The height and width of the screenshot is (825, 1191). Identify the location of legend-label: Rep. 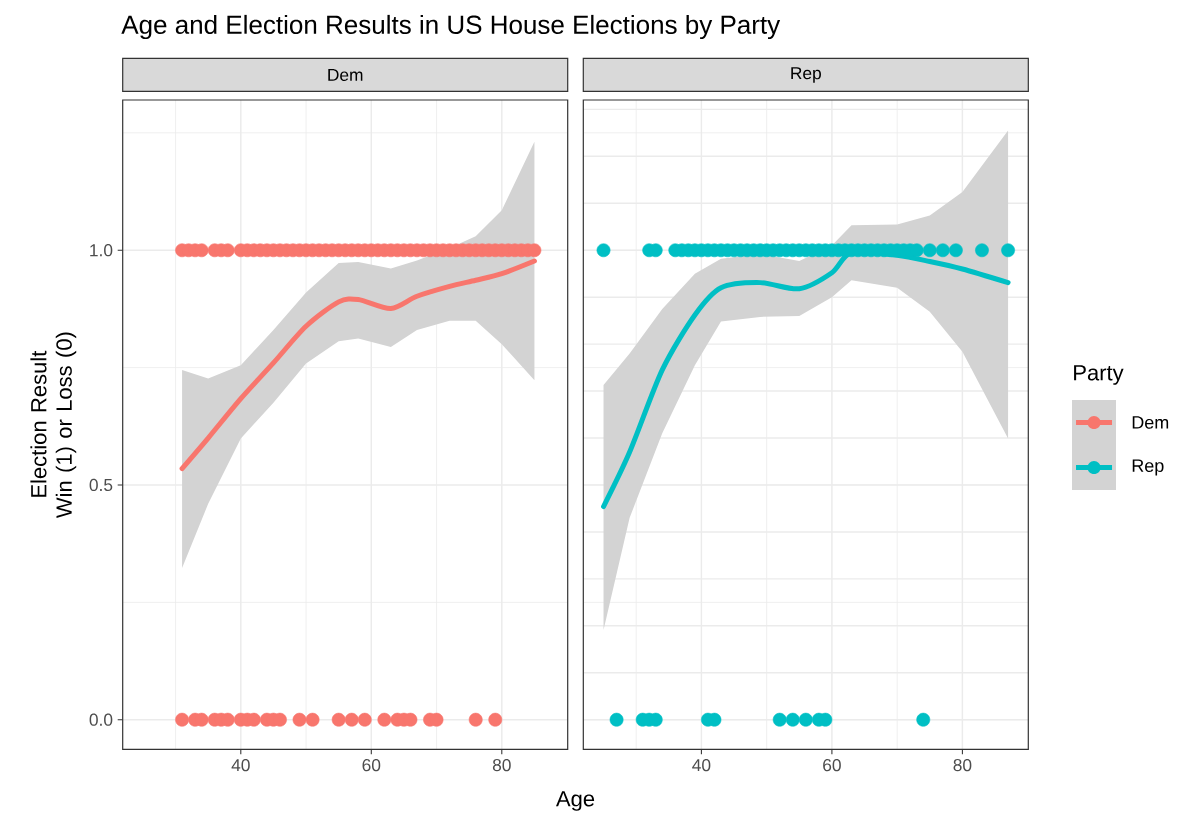
(1148, 467).